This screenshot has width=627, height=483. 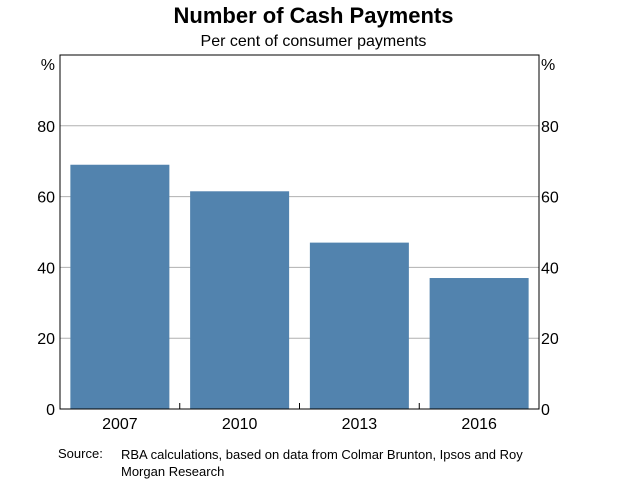 What do you see at coordinates (48, 65) in the screenshot?
I see `y-unit-left: %` at bounding box center [48, 65].